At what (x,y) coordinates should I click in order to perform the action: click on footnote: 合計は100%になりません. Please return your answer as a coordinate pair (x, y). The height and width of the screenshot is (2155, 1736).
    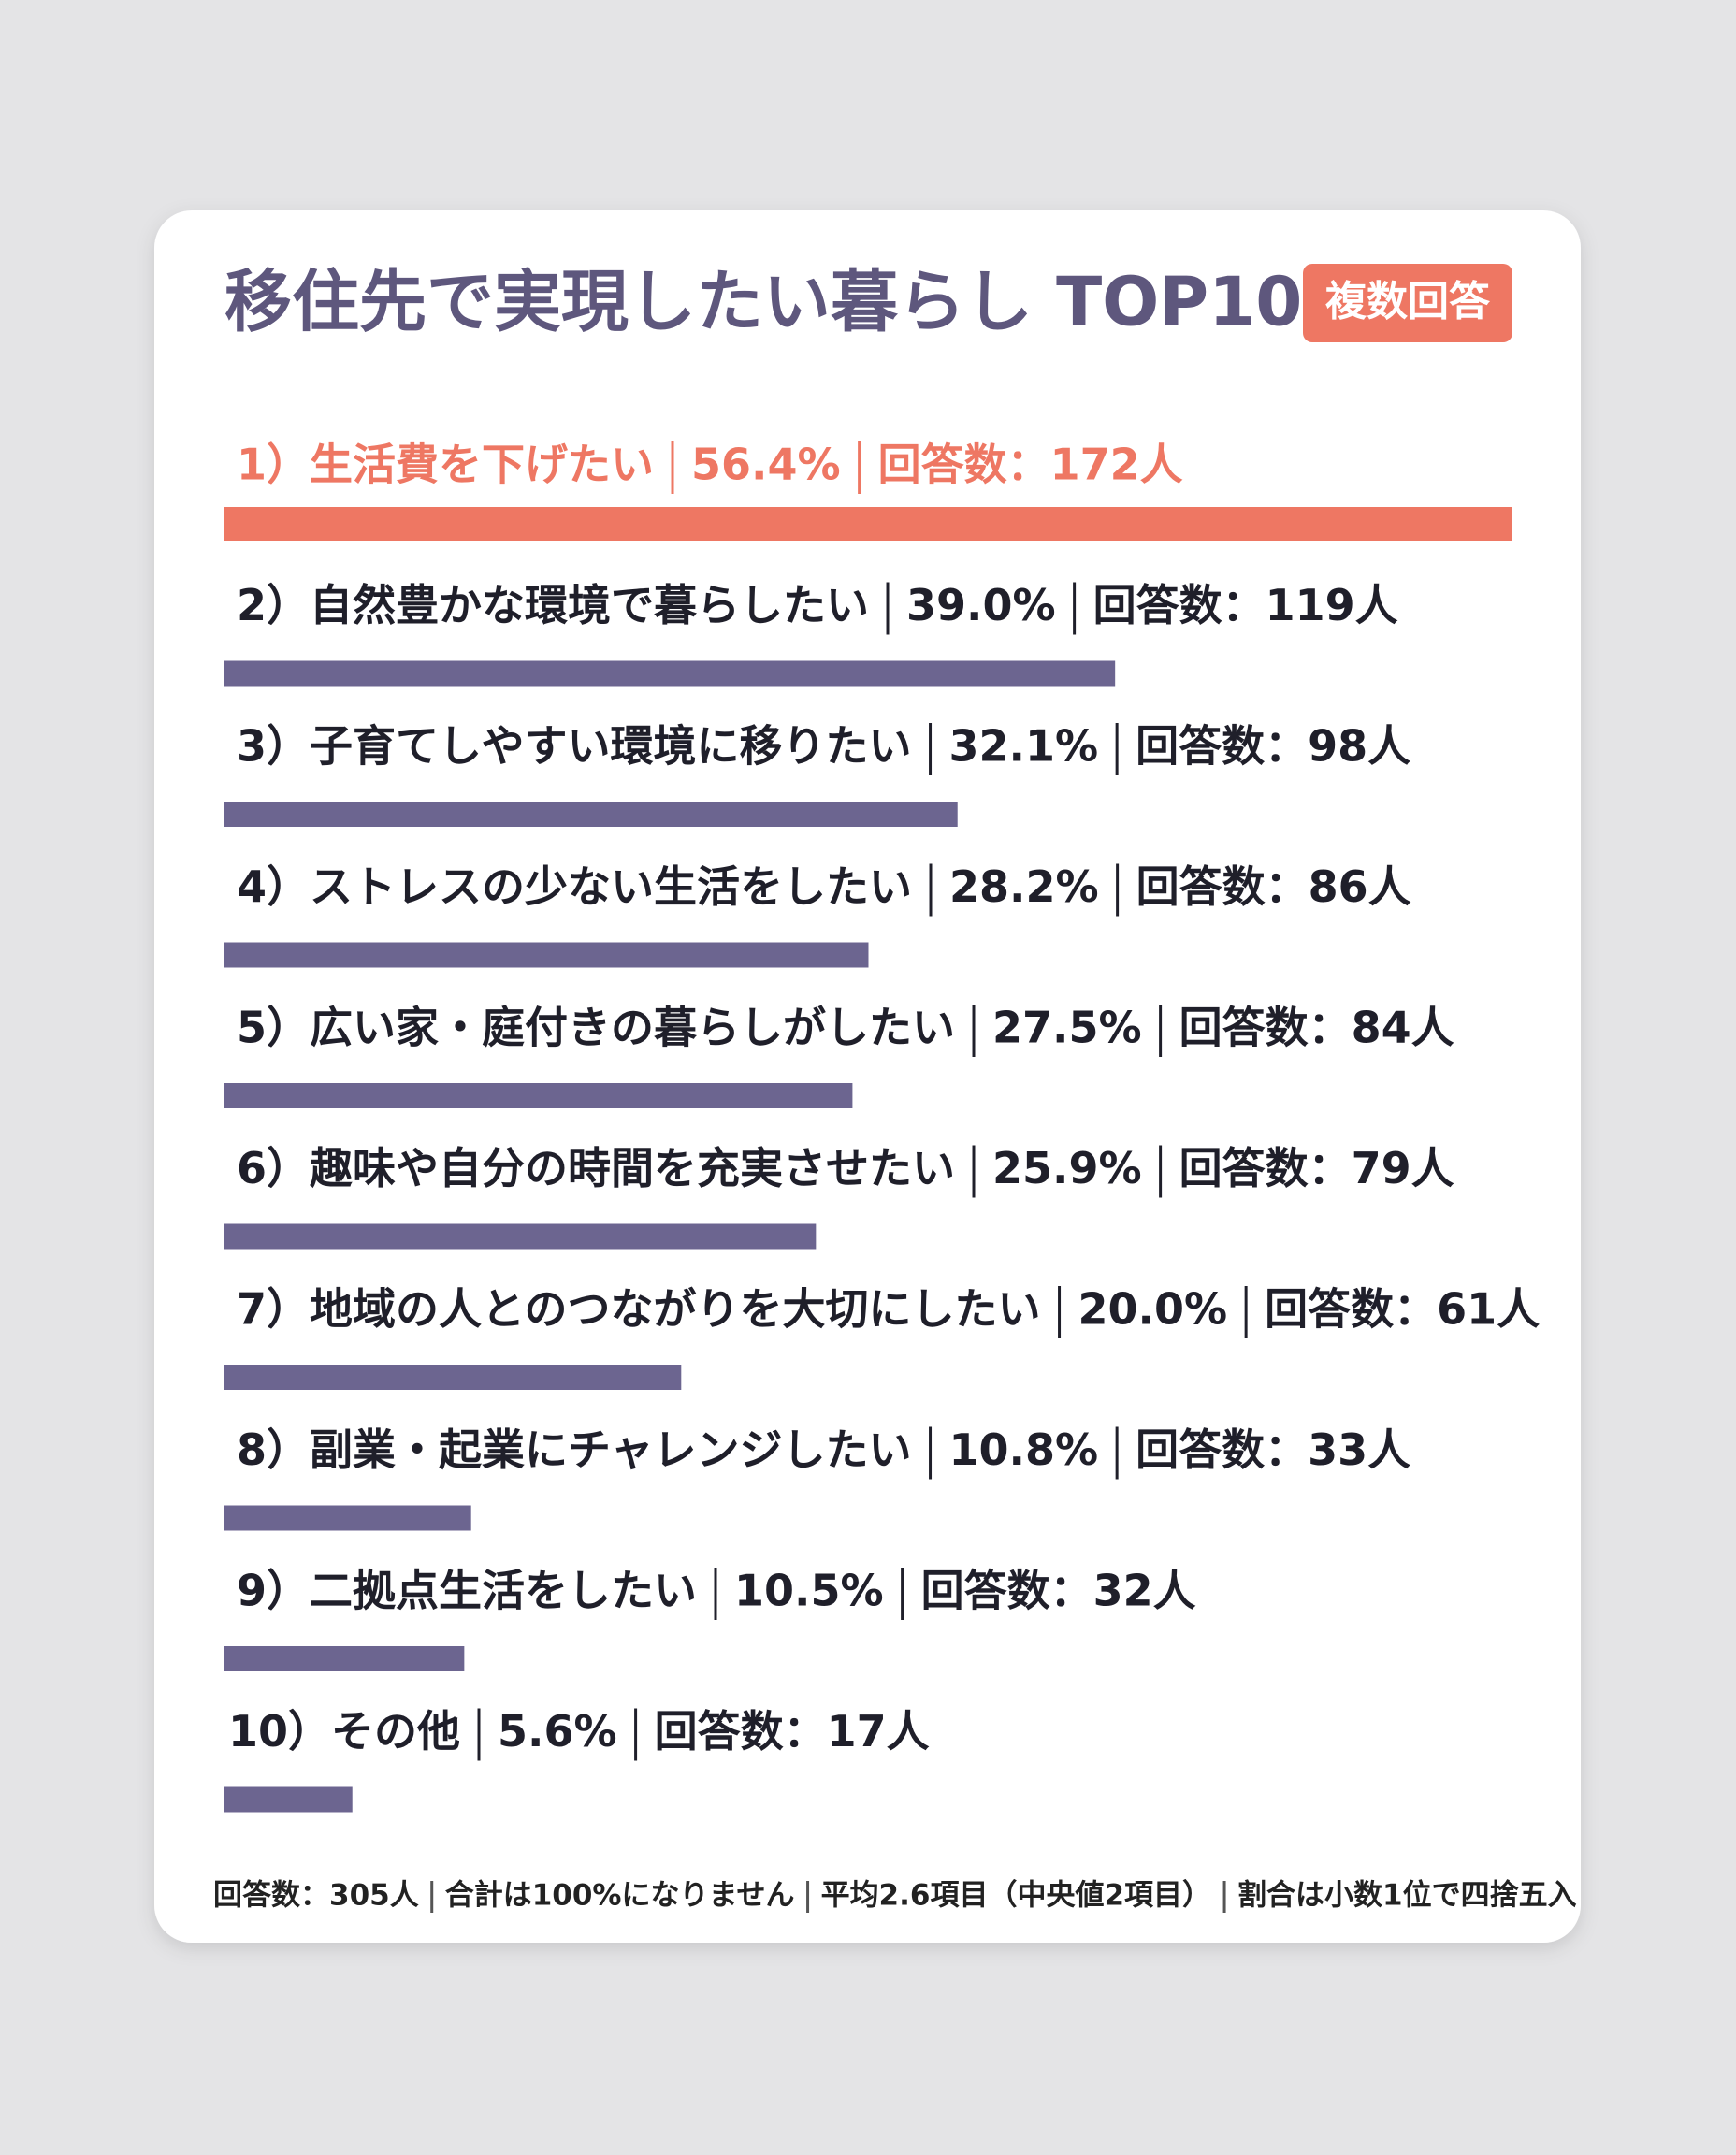
    Looking at the image, I should click on (620, 1896).